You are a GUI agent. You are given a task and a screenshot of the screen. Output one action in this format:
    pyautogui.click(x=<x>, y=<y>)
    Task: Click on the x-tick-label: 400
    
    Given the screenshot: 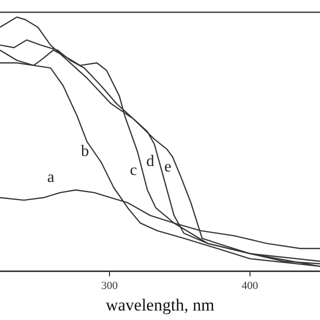 What is the action you would take?
    pyautogui.click(x=250, y=286)
    